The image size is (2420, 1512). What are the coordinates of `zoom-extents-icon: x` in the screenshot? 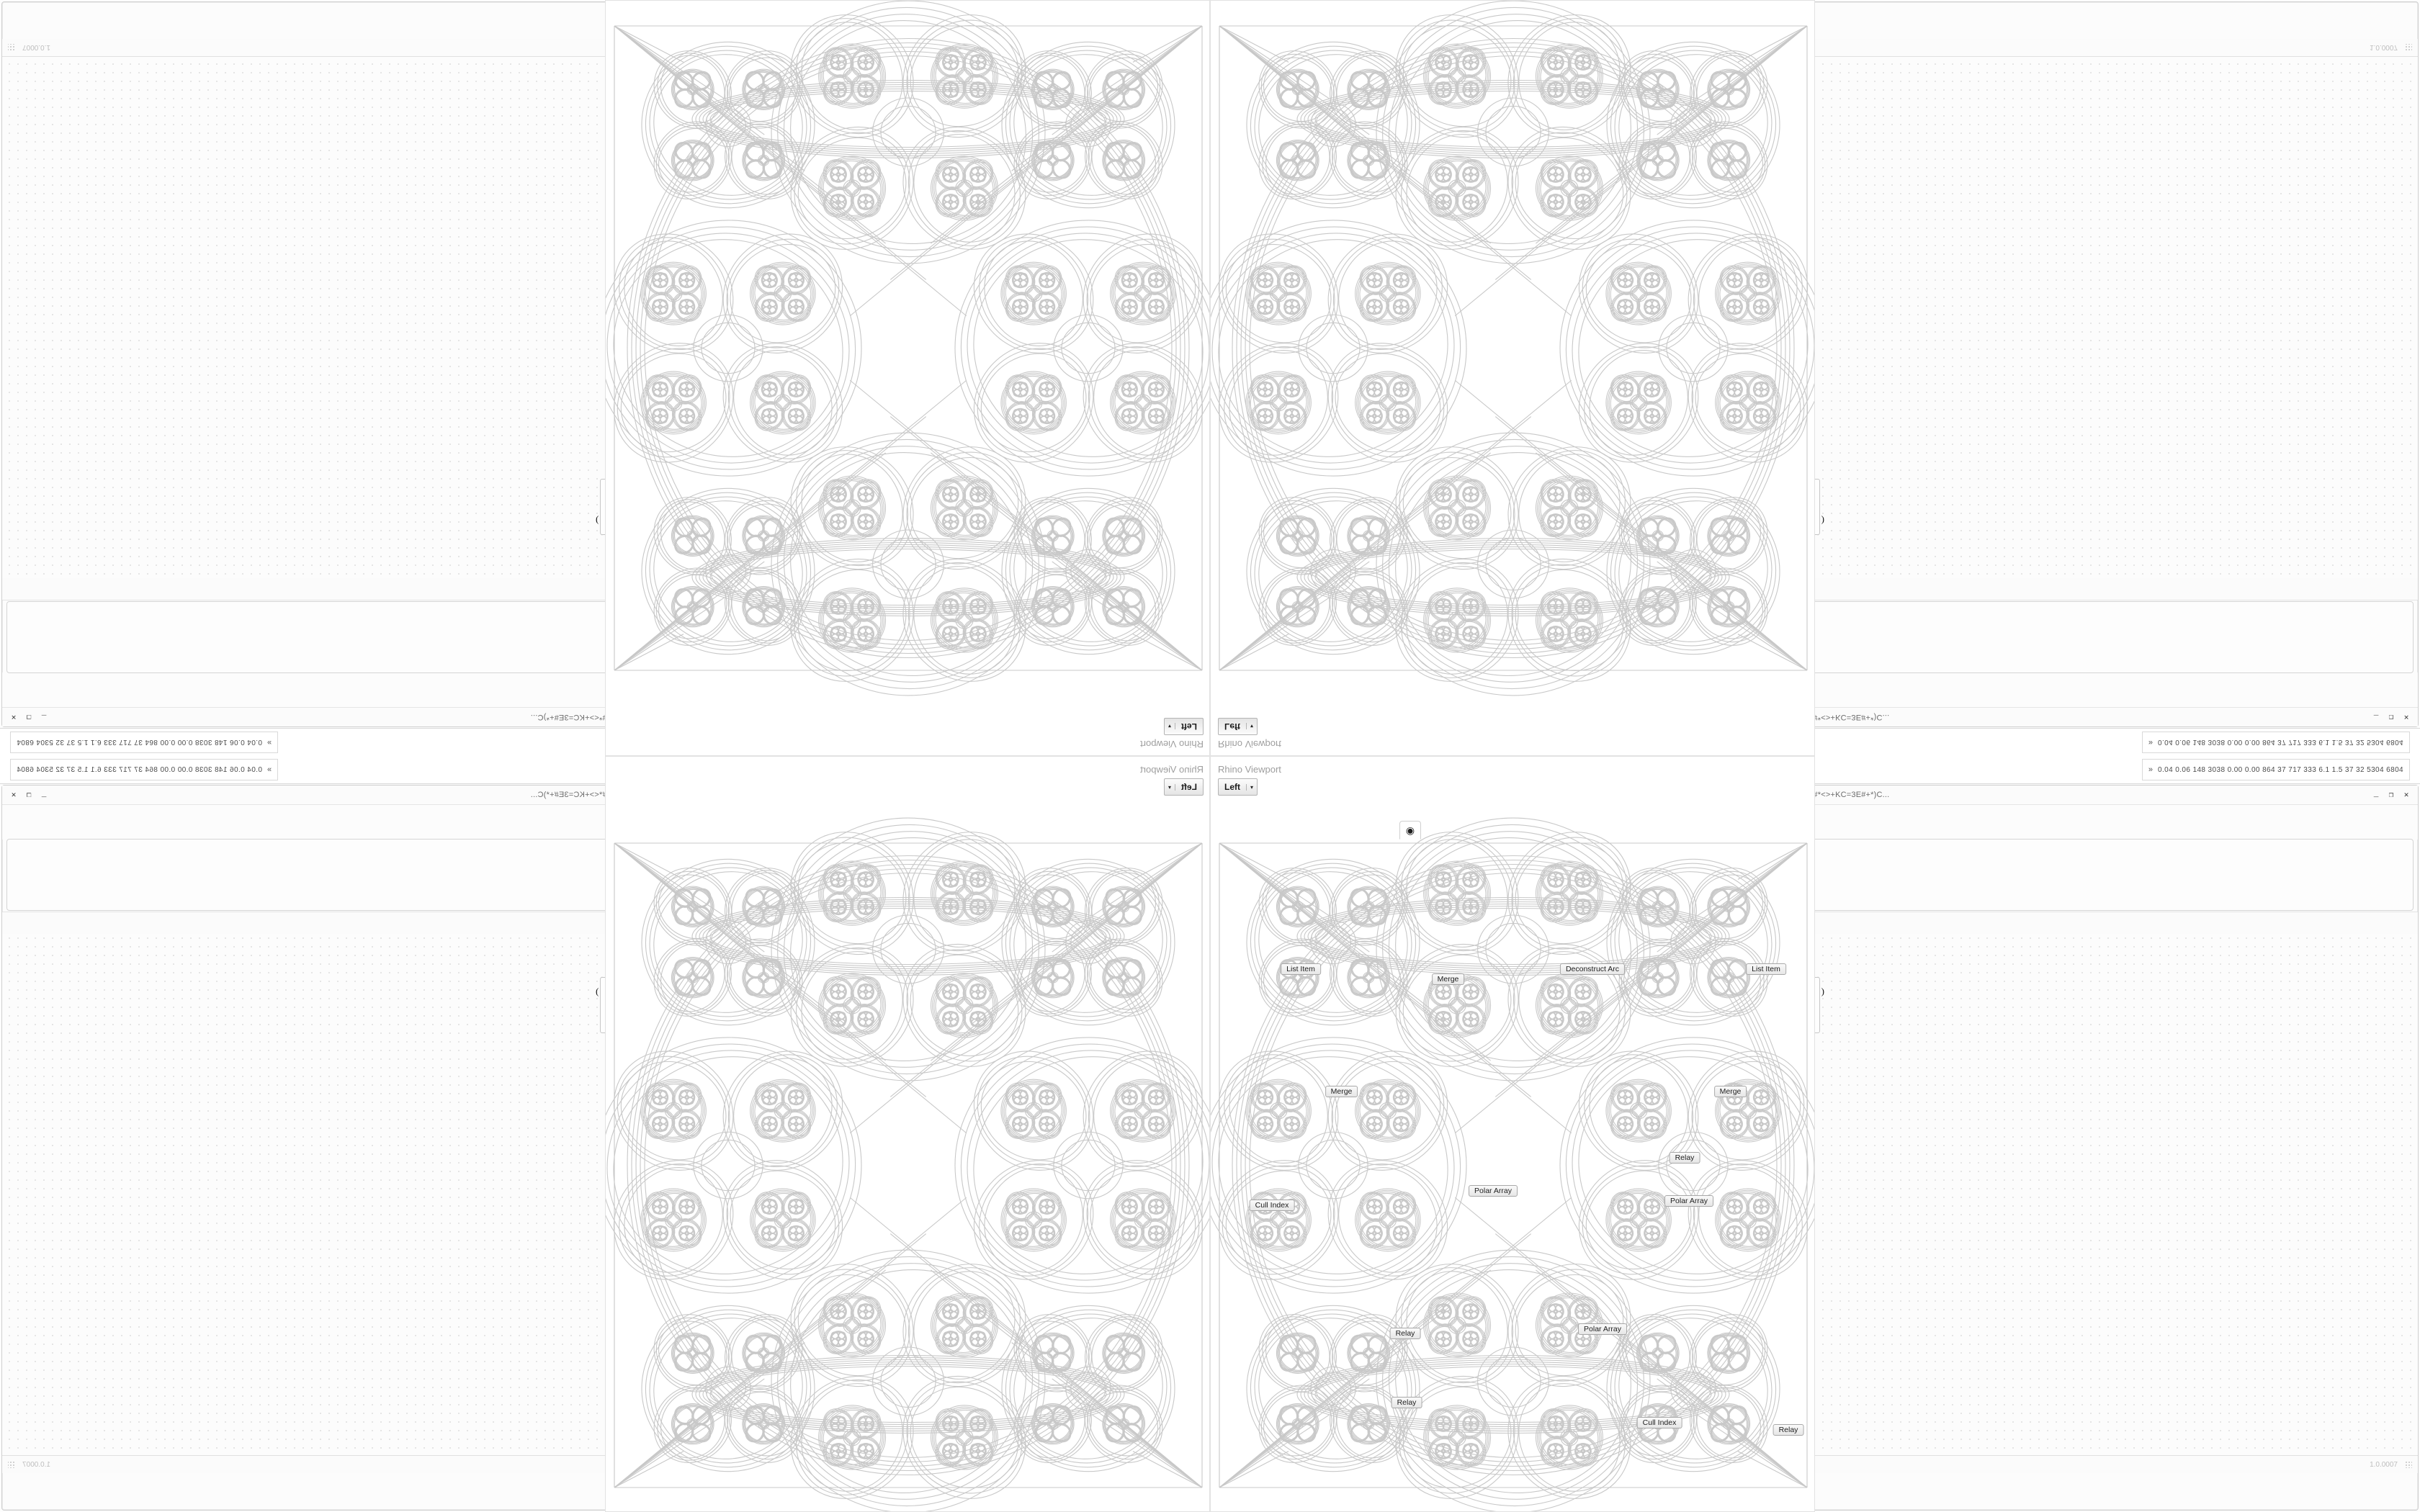 It's located at (1332, 923).